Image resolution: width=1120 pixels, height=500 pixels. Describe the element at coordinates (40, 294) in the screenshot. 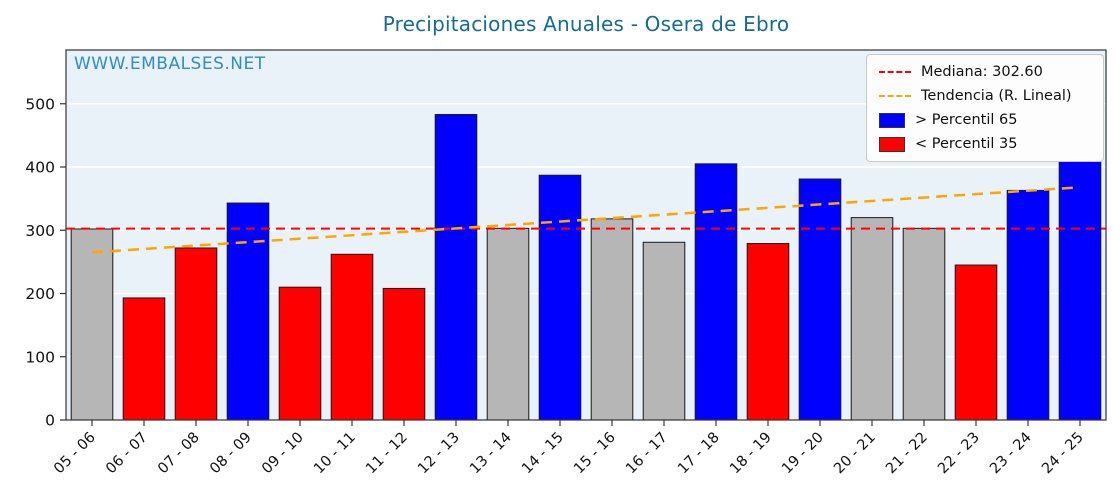

I see `y-tick-label: 200` at that location.